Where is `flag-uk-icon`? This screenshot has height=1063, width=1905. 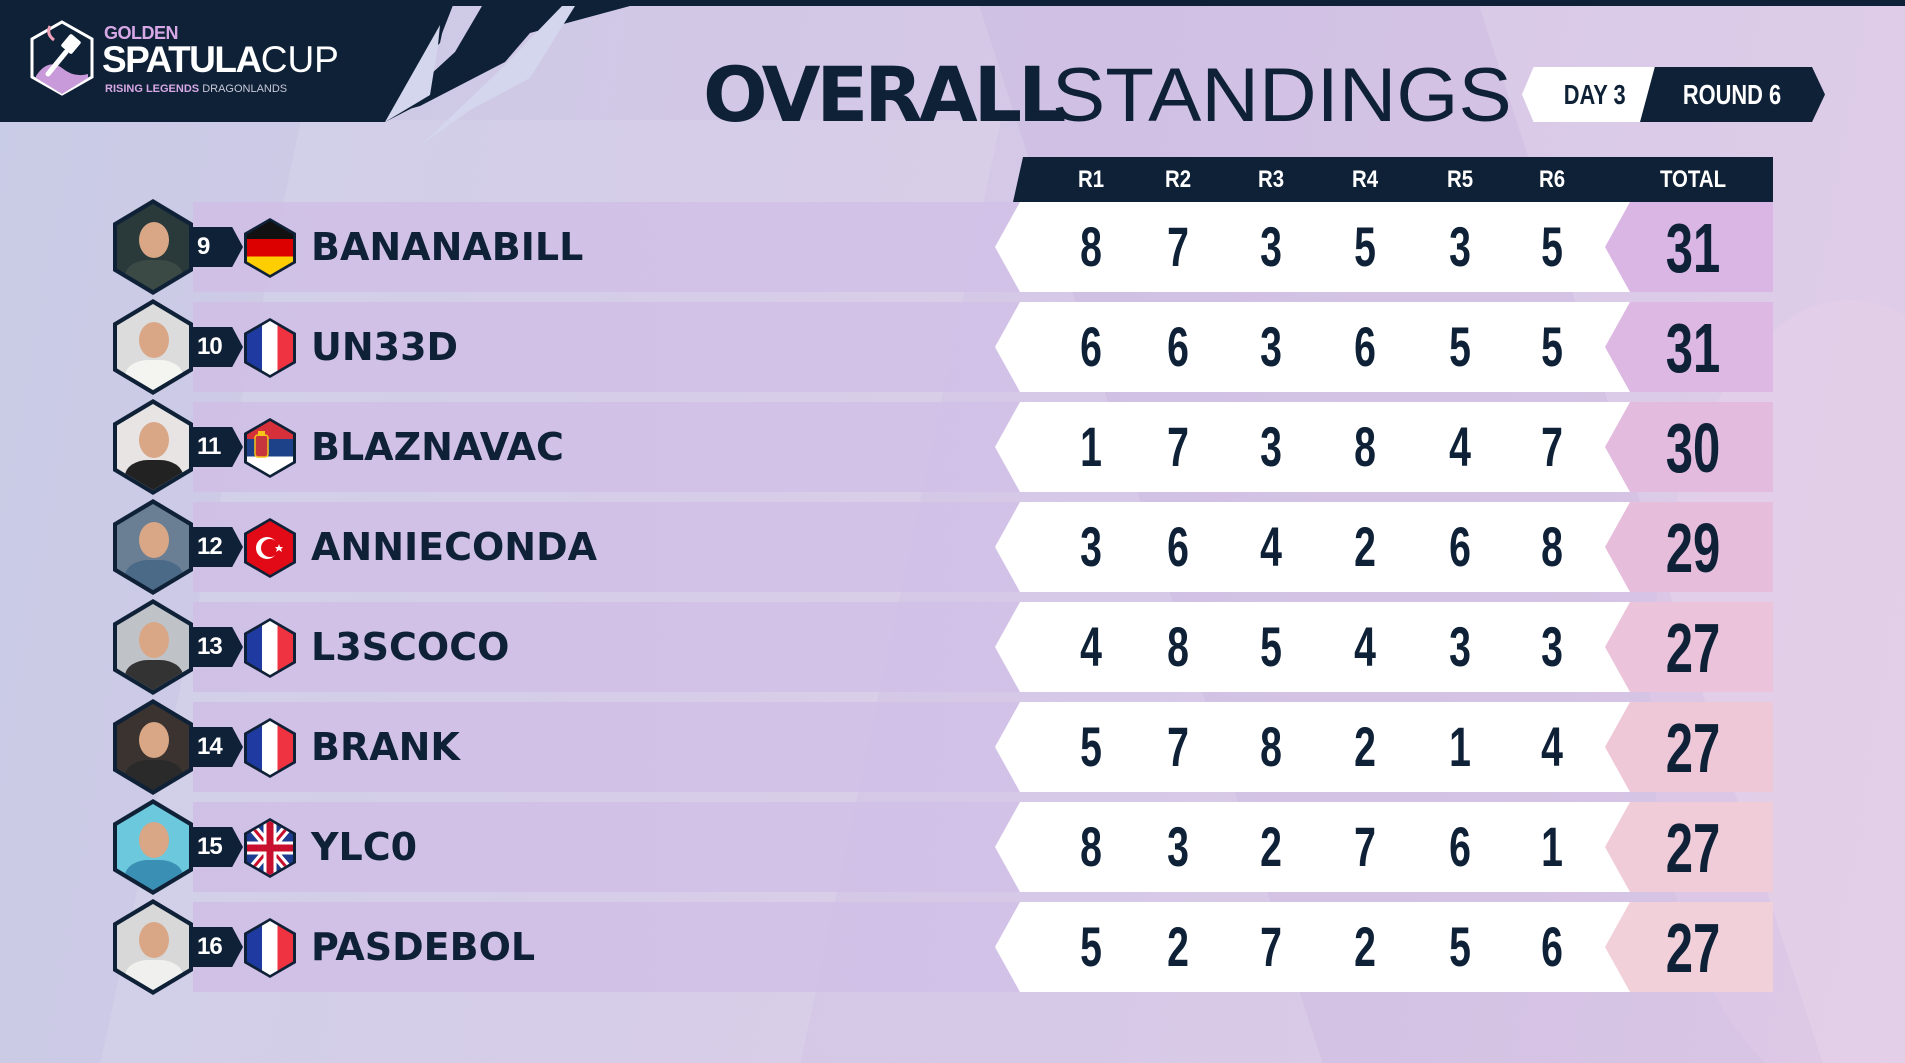
flag-uk-icon is located at coordinates (270, 848).